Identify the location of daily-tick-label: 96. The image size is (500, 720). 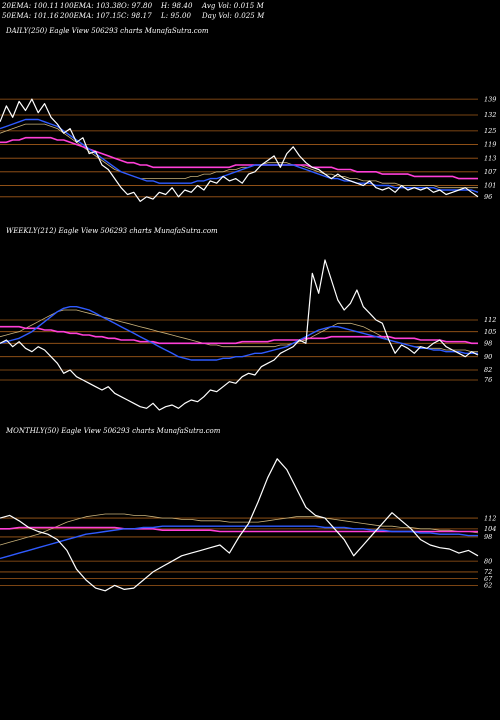
(488, 197).